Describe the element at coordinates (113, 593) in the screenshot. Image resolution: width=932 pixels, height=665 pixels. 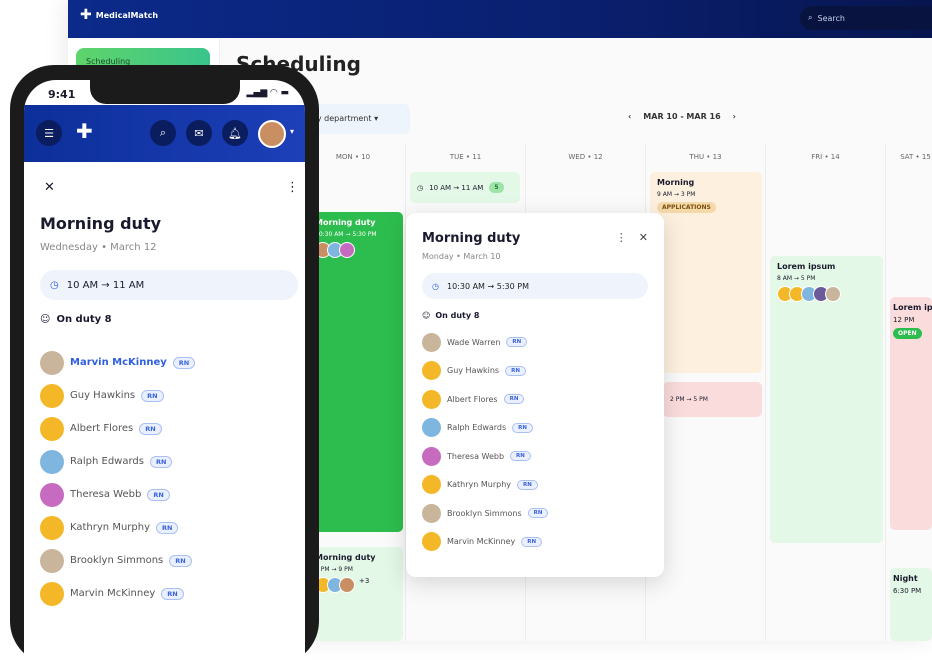
I see `person-name: Marvin McKinney` at that location.